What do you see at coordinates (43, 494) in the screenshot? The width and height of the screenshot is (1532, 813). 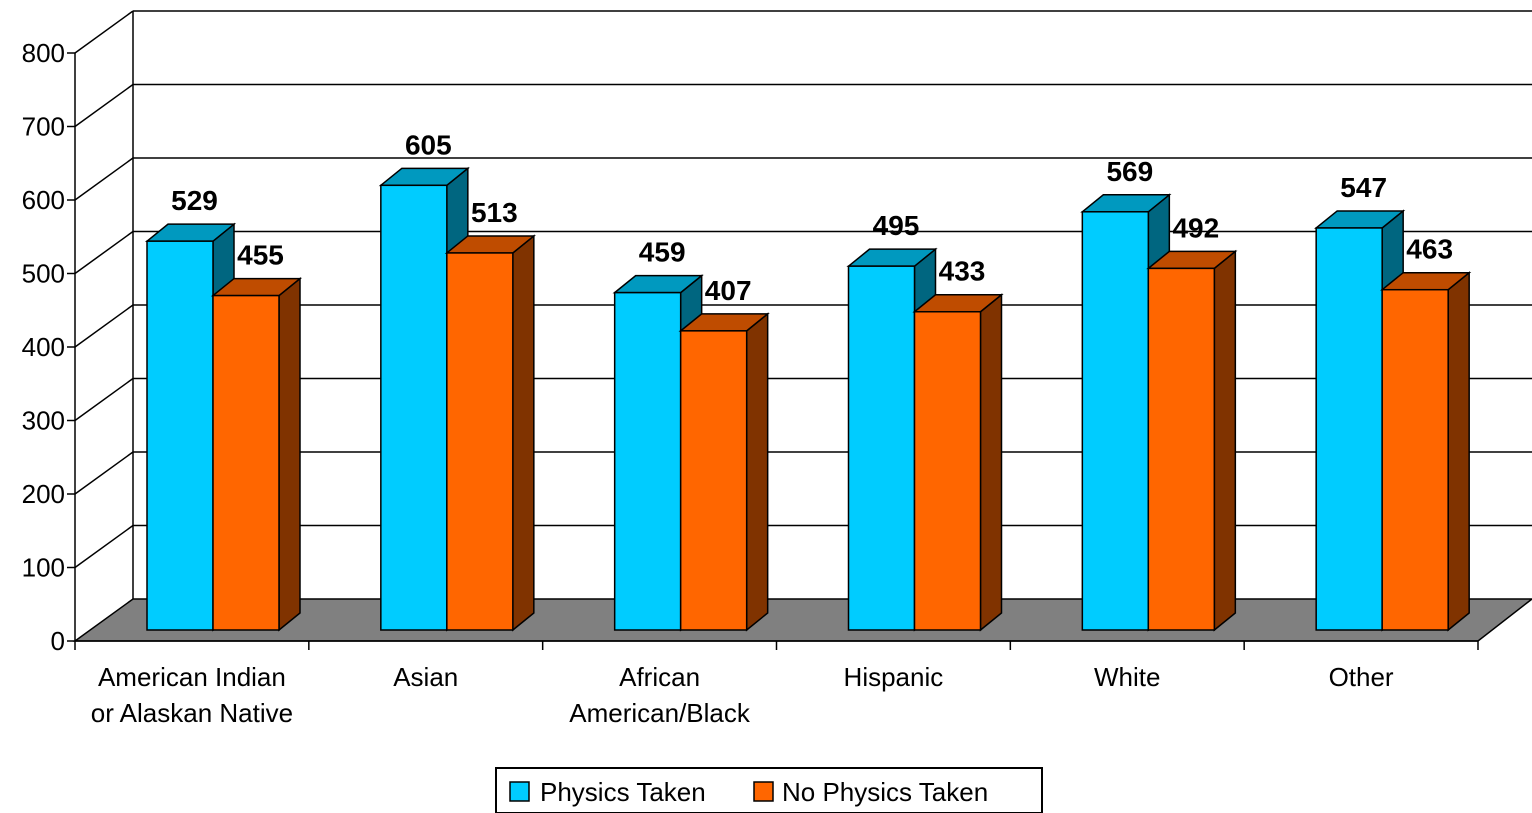 I see `y-tick-label: 200` at bounding box center [43, 494].